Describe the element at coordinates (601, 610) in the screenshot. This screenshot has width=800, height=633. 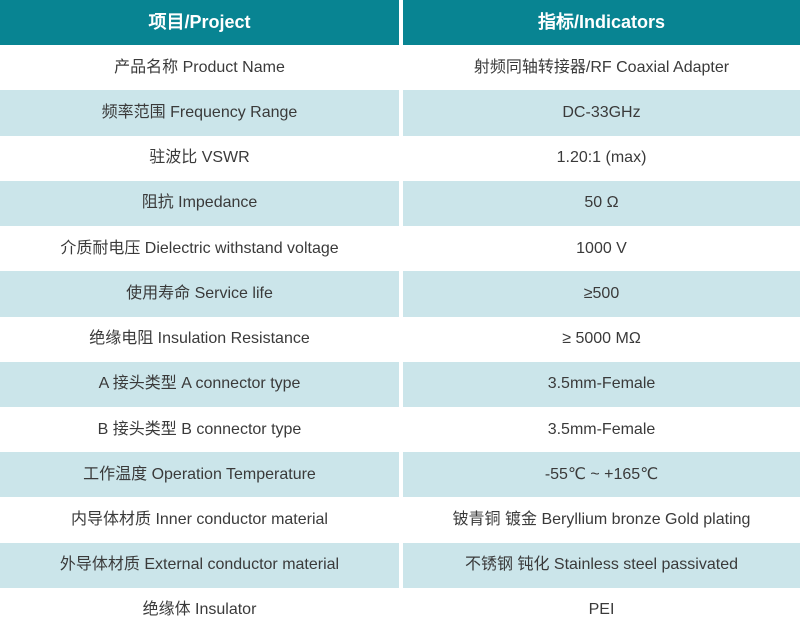
I see `indicator-cell: PEI` at that location.